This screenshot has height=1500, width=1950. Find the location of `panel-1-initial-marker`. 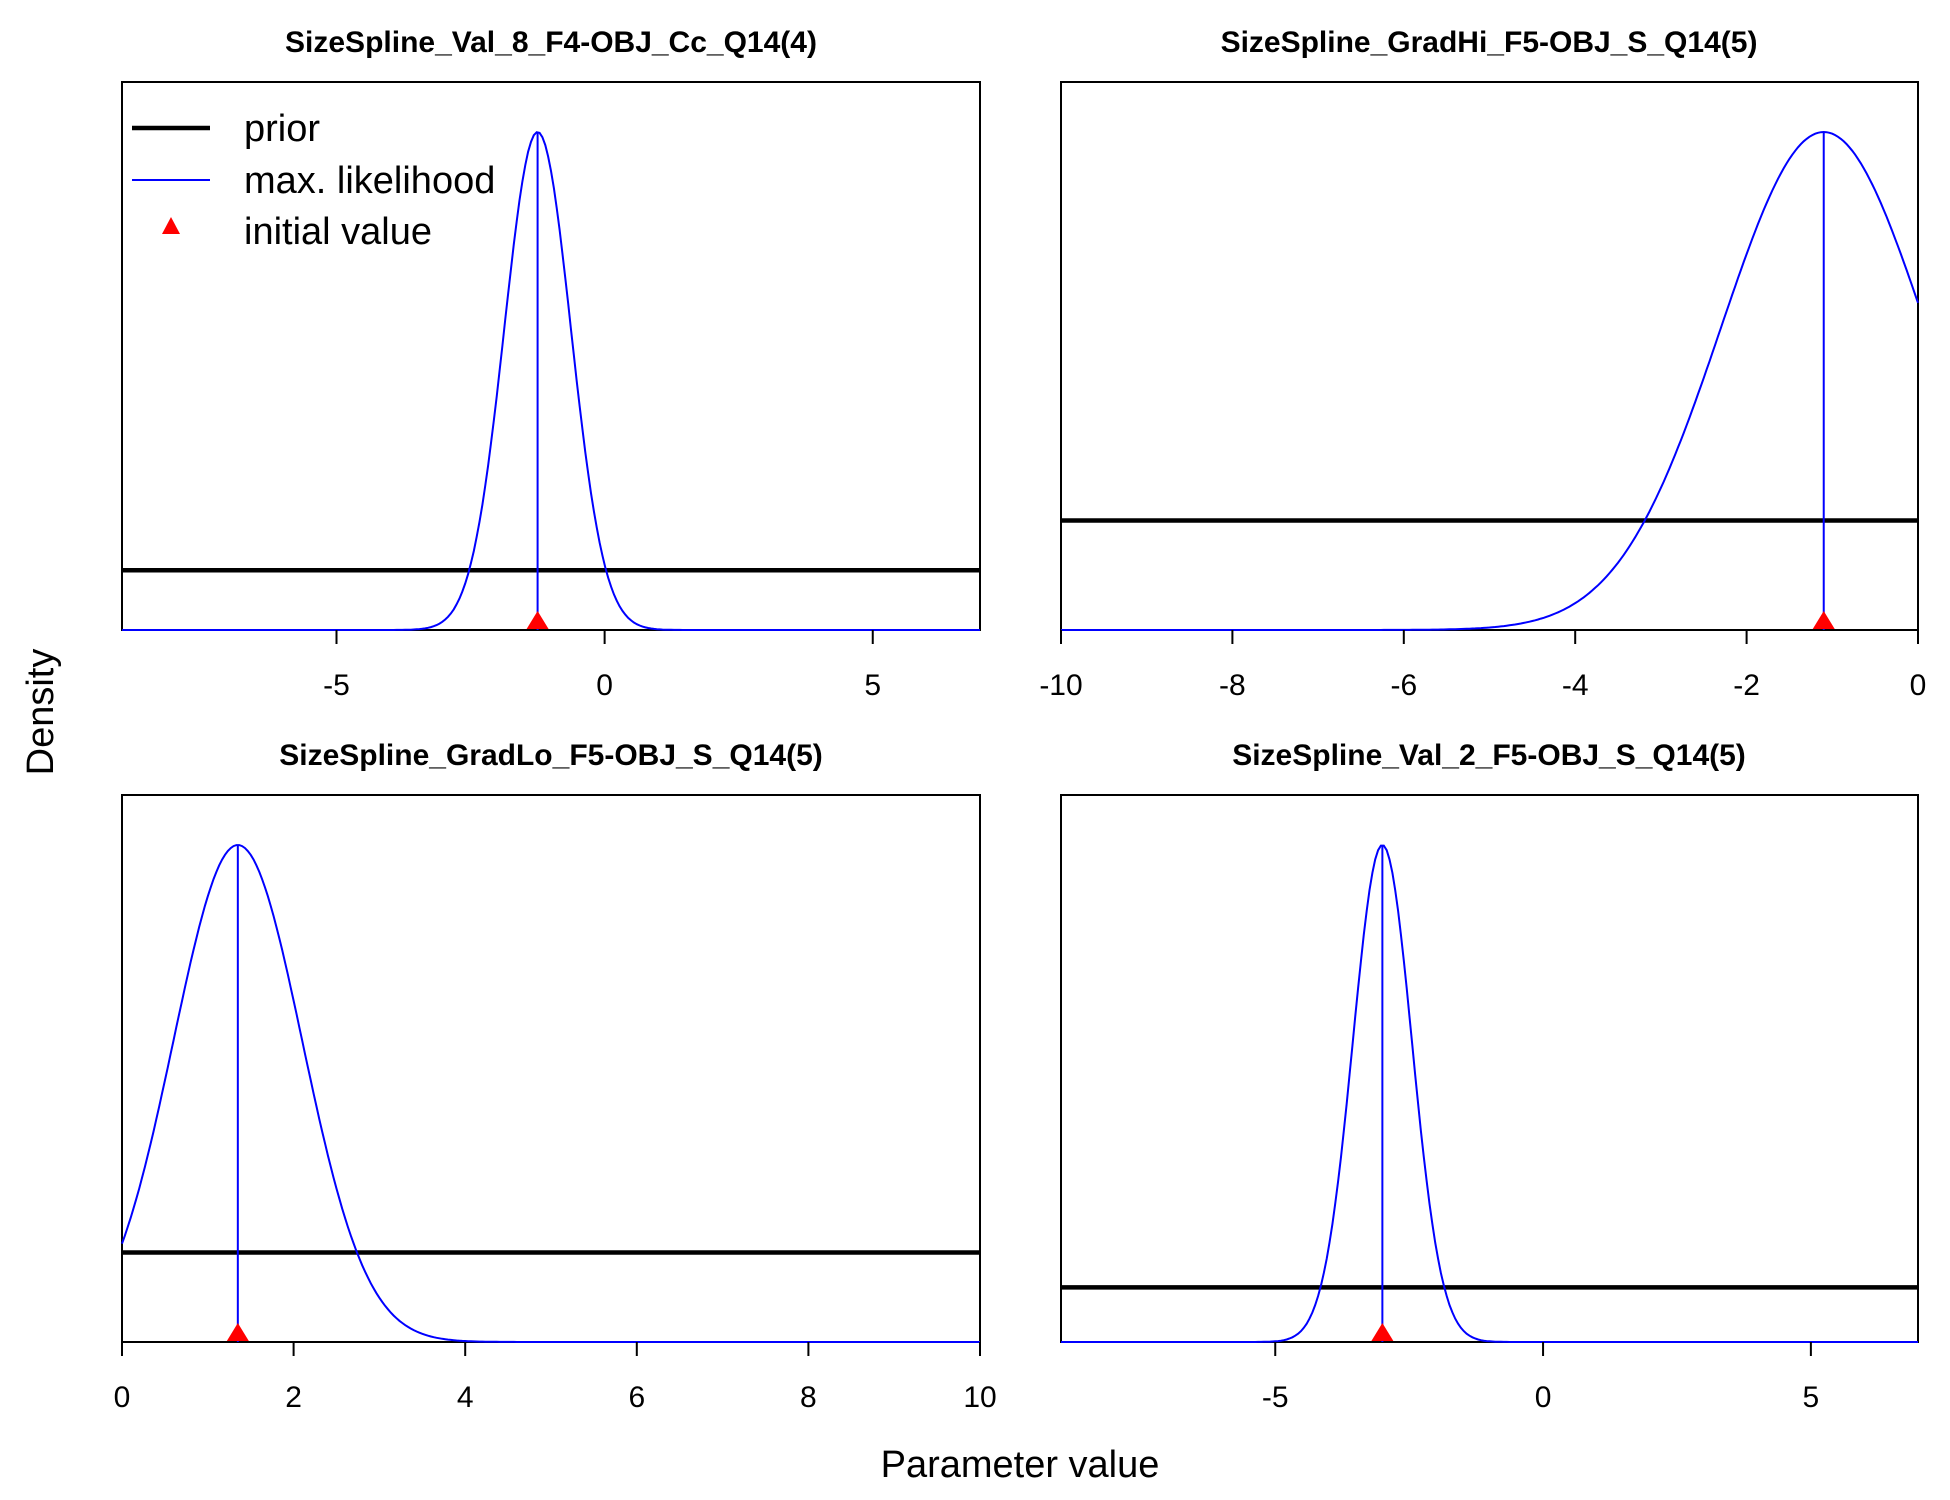

panel-1-initial-marker is located at coordinates (537, 620).